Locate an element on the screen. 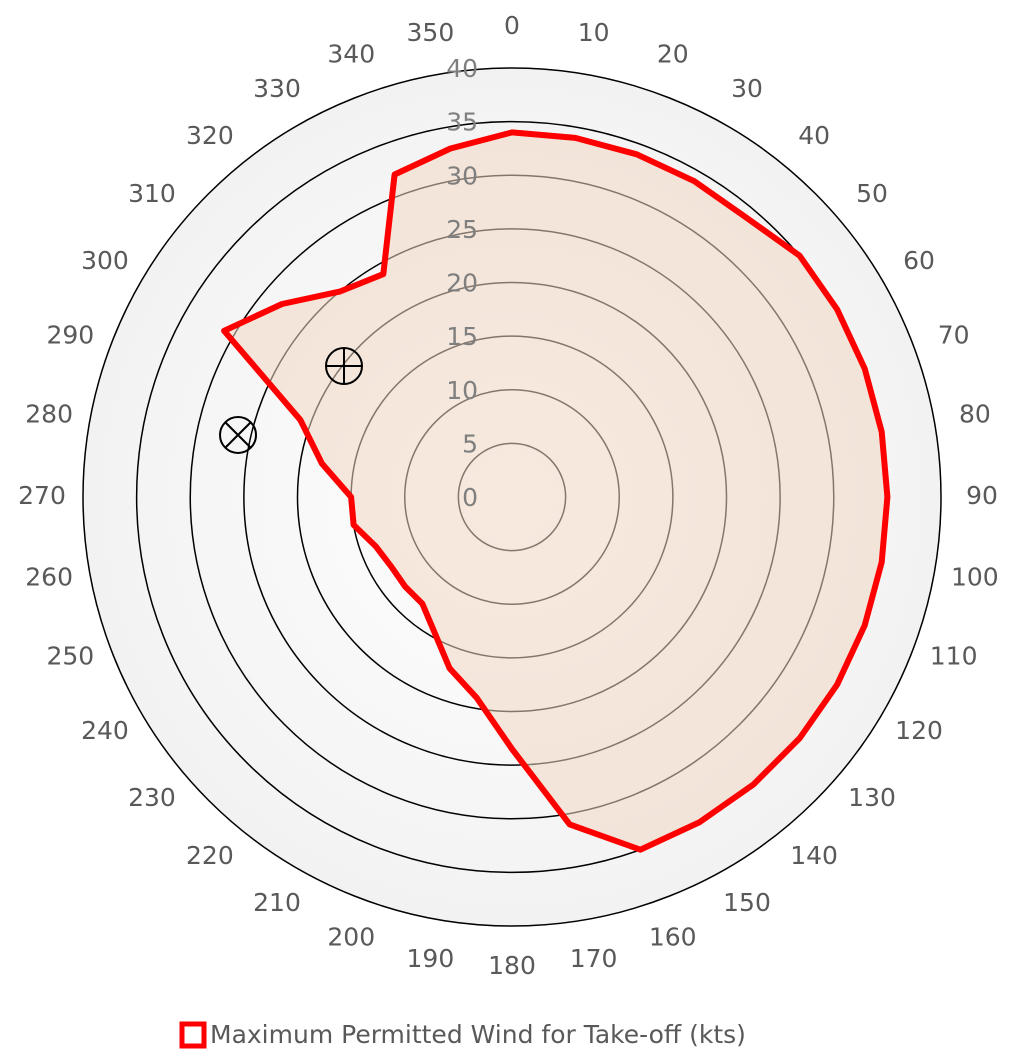 This screenshot has width=1013, height=1057. radial-tick-label: 15 is located at coordinates (462, 336).